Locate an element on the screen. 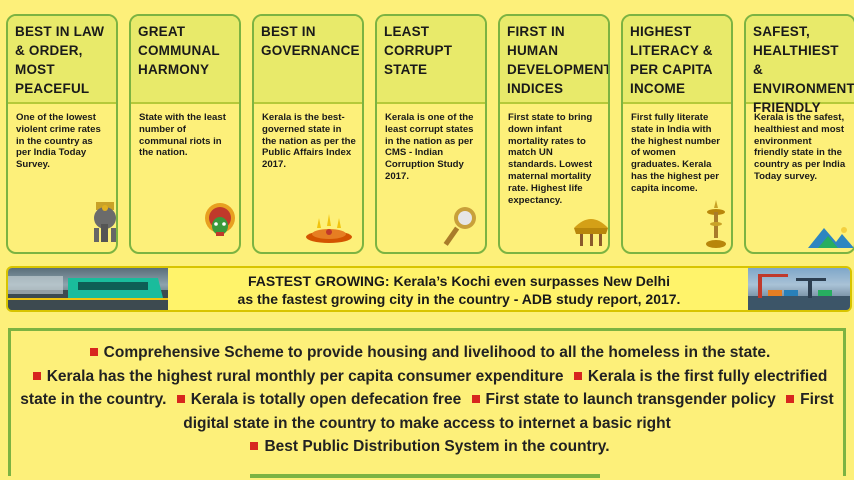 Image resolution: width=854 pixels, height=480 pixels. ceremonial-umbrella-icon is located at coordinates (591, 232).